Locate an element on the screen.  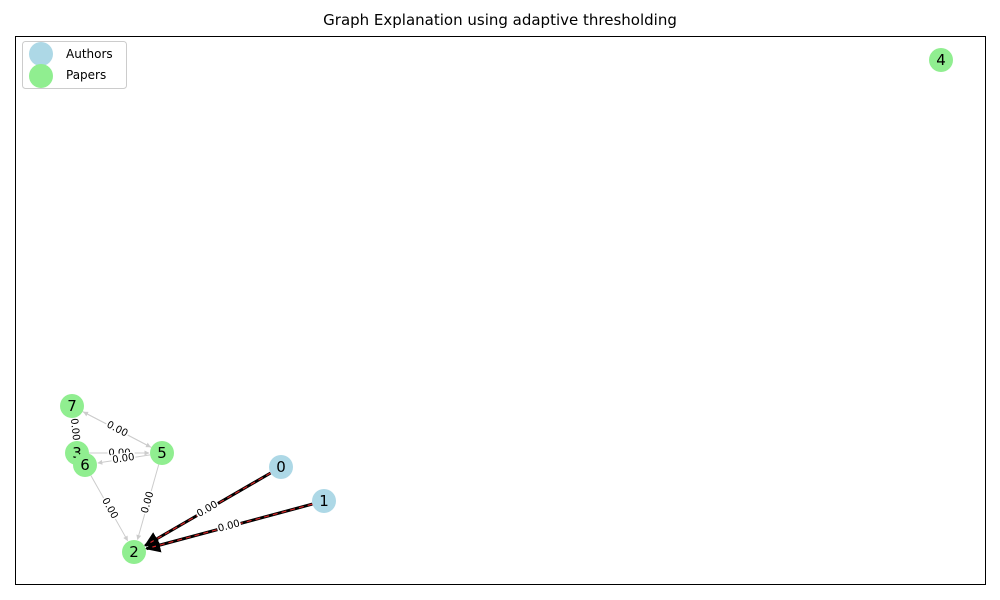
edge-label-5-6: 0.00 is located at coordinates (124, 459).